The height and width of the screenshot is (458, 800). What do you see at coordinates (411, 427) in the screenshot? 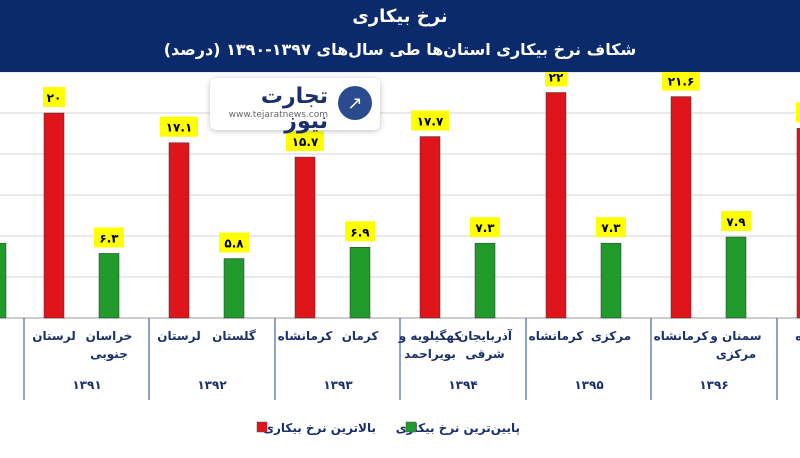
I see `legend-swatch-lowest` at bounding box center [411, 427].